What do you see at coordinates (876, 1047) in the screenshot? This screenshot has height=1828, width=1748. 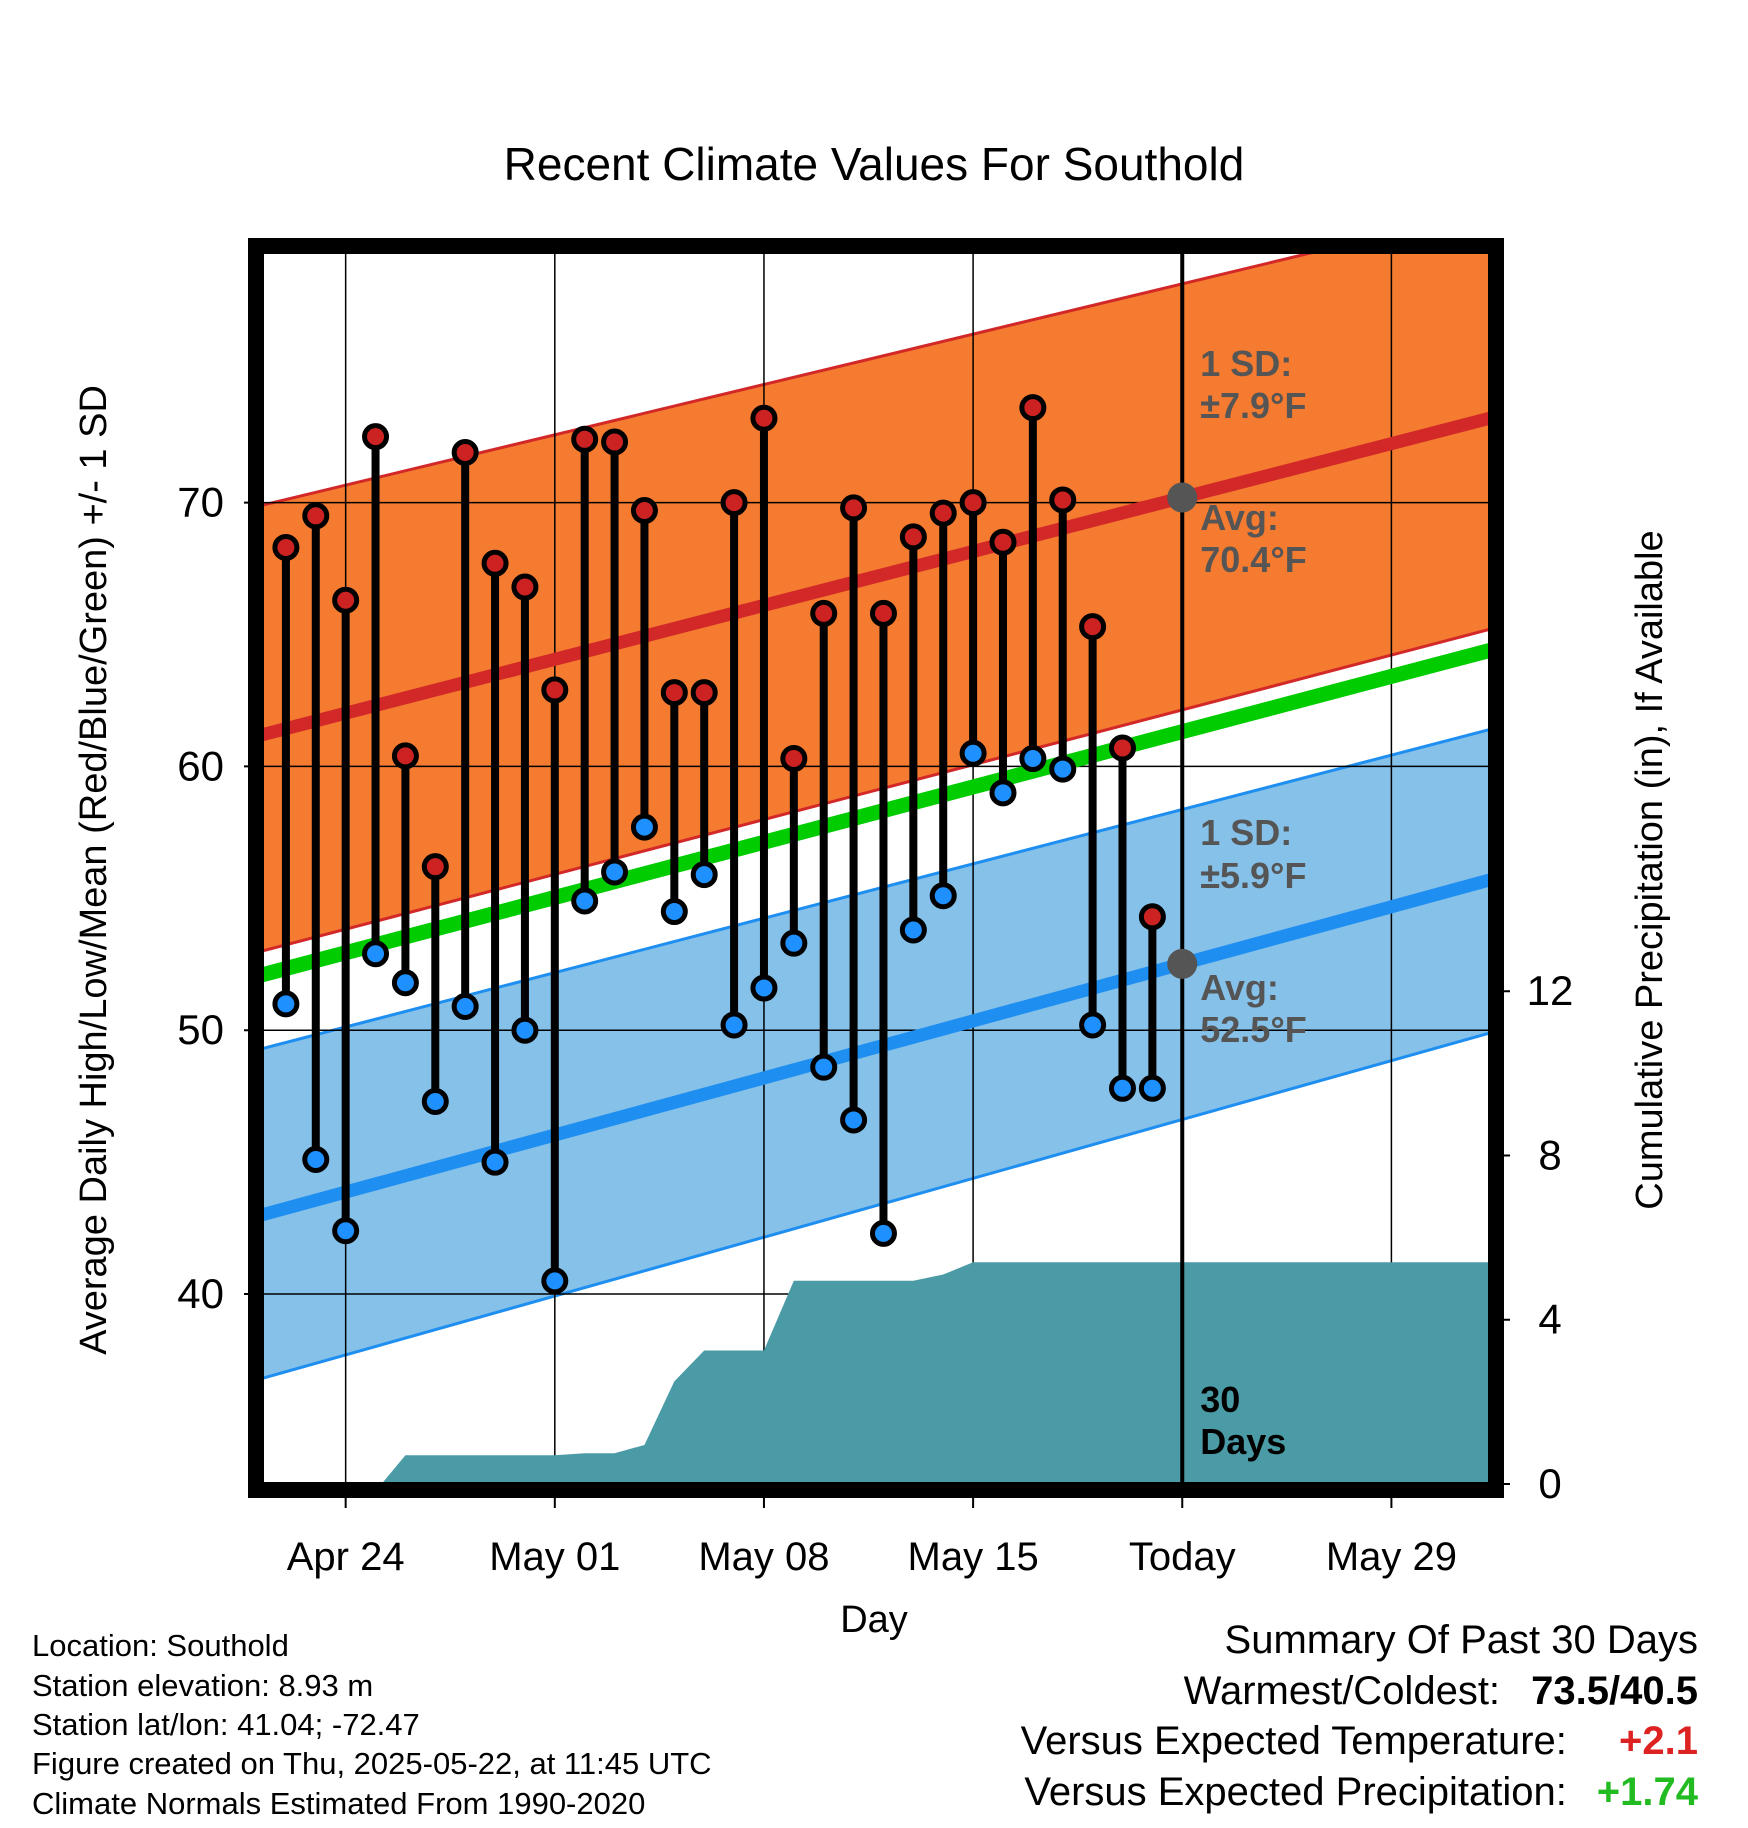 I see `low-normal-line` at bounding box center [876, 1047].